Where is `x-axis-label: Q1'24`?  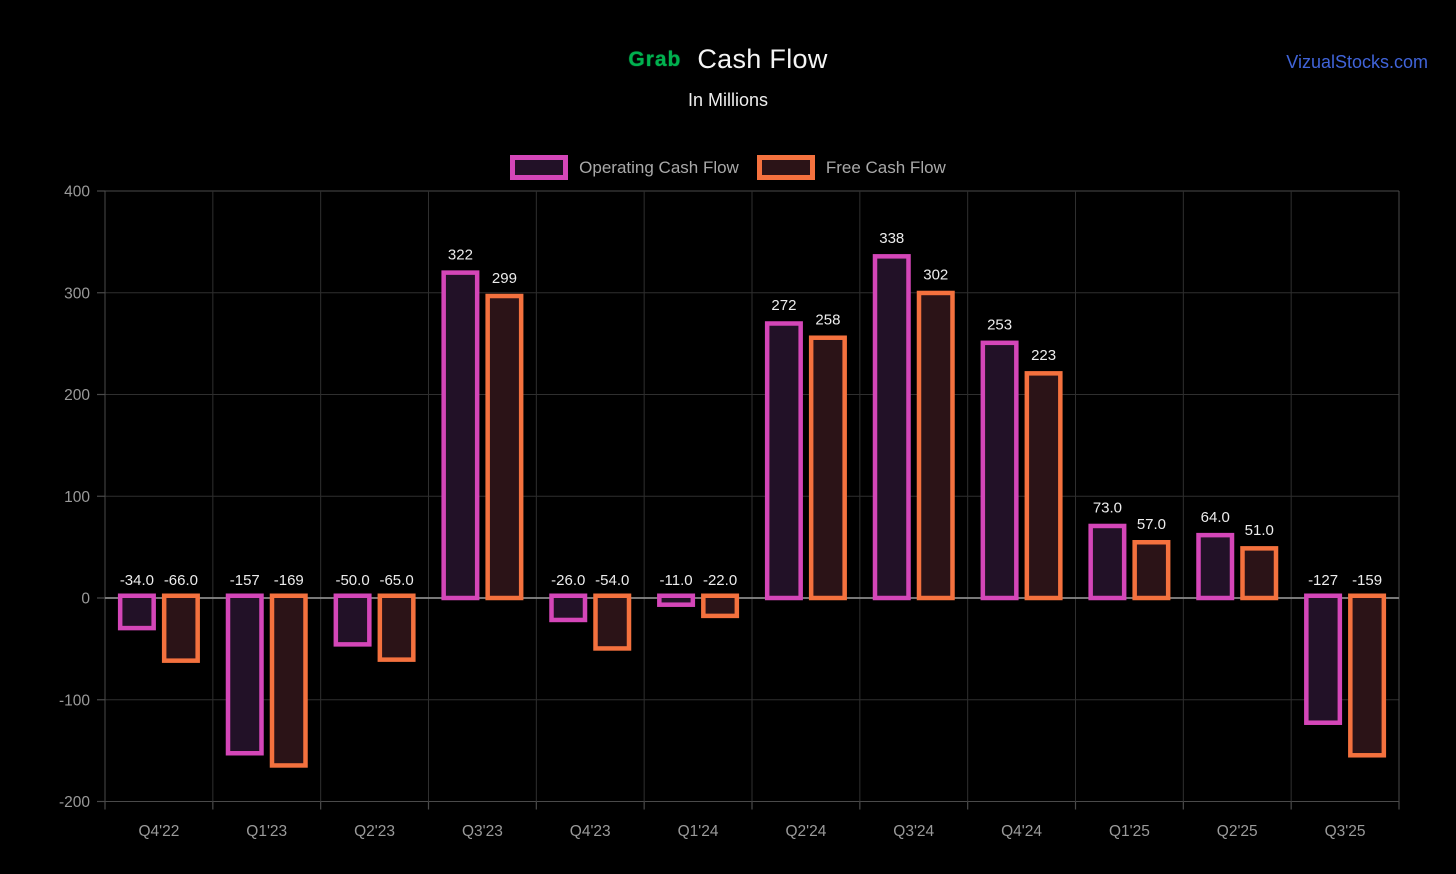 x-axis-label: Q1'24 is located at coordinates (698, 831).